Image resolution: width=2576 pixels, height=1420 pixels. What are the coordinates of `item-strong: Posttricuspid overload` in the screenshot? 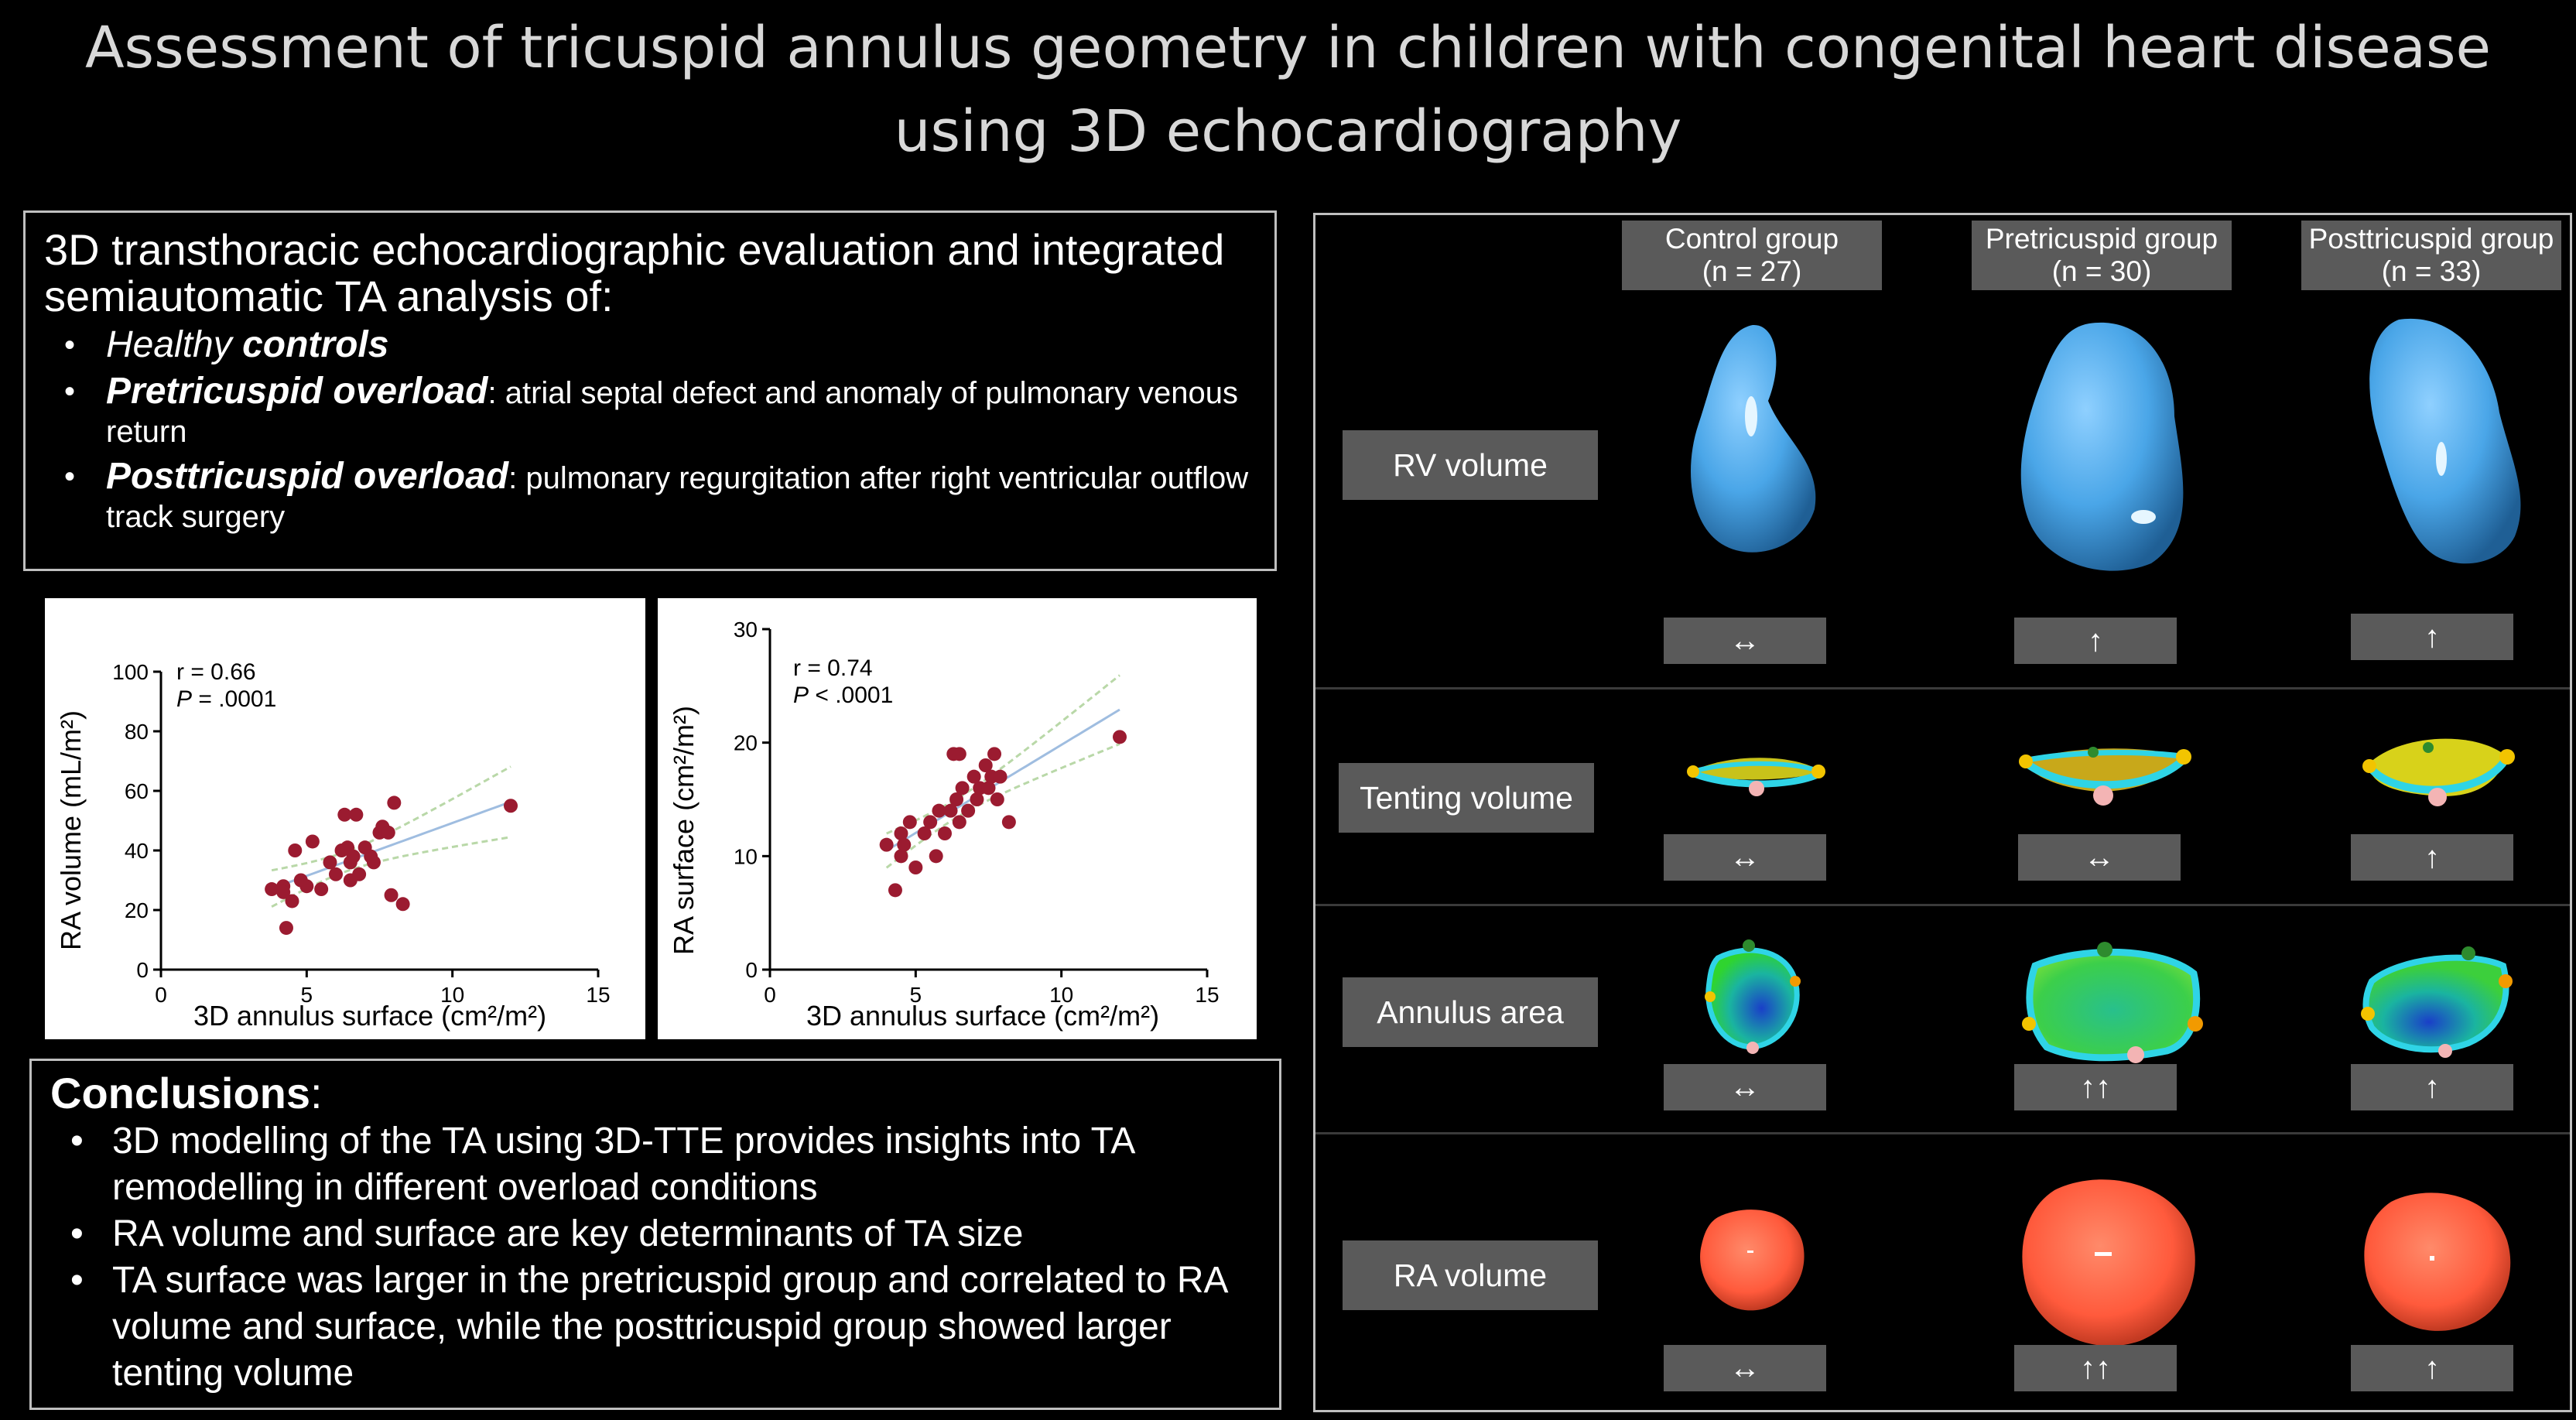 It's located at (308, 476).